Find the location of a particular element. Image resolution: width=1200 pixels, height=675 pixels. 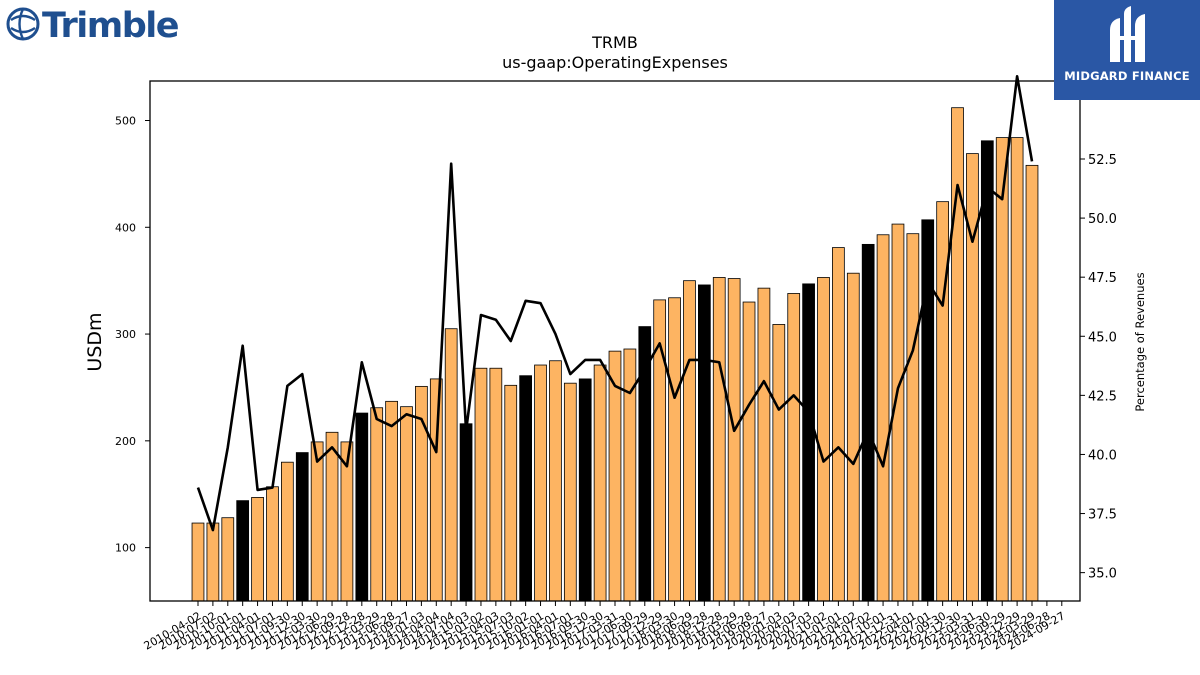

y2-tick-label: 35.0 is located at coordinates (1102, 574).